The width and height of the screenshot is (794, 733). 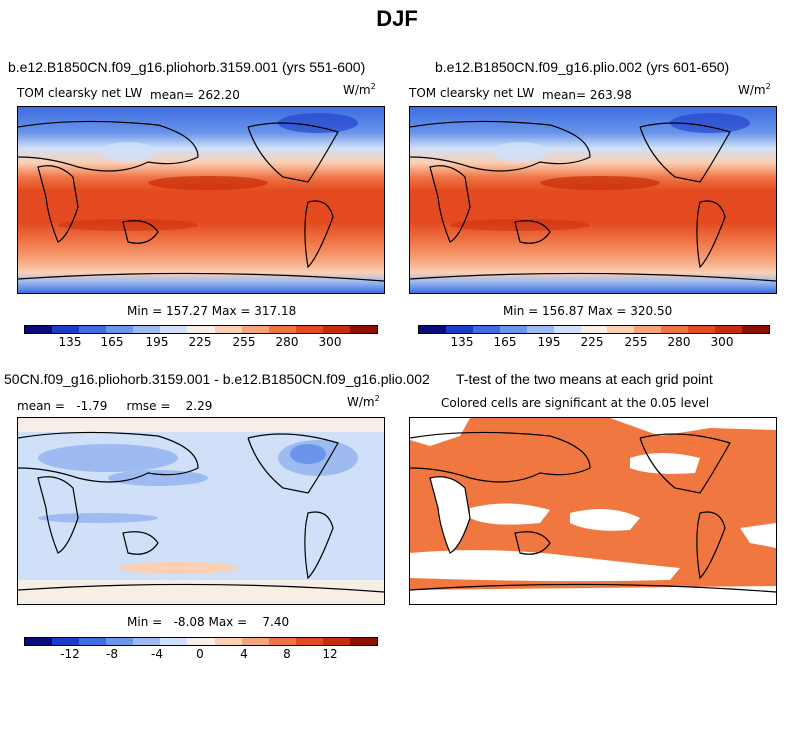 I want to click on panel1-australia, so click(x=140, y=232).